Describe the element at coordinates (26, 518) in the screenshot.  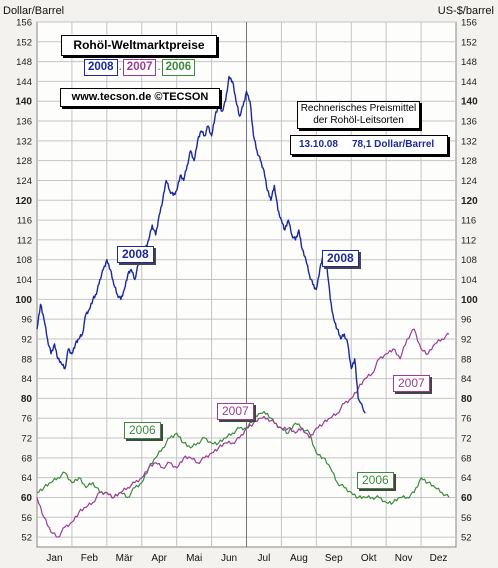
I see `y-tick-label: 56` at that location.